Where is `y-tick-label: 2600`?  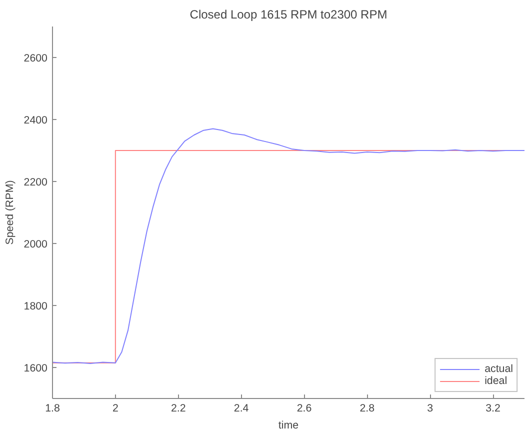 y-tick-label: 2600 is located at coordinates (36, 58).